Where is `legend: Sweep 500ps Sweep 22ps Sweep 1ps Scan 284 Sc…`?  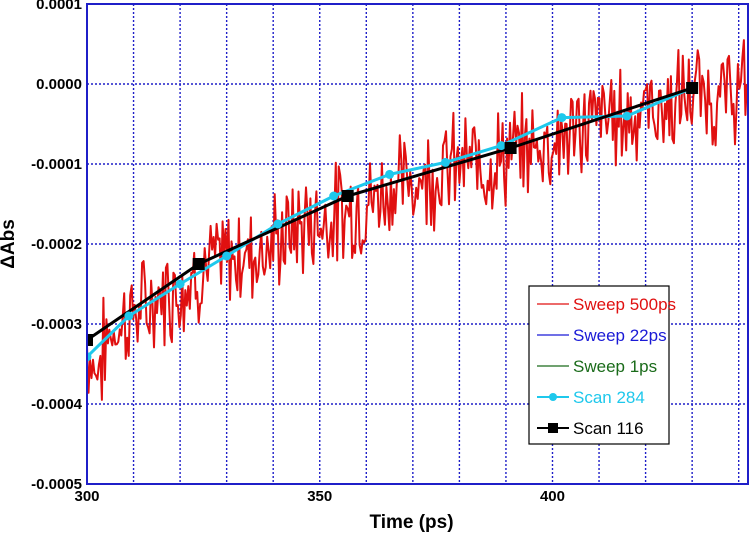
legend: Sweep 500ps Sweep 22ps Sweep 1ps Scan 284 Sc… is located at coordinates (602, 365).